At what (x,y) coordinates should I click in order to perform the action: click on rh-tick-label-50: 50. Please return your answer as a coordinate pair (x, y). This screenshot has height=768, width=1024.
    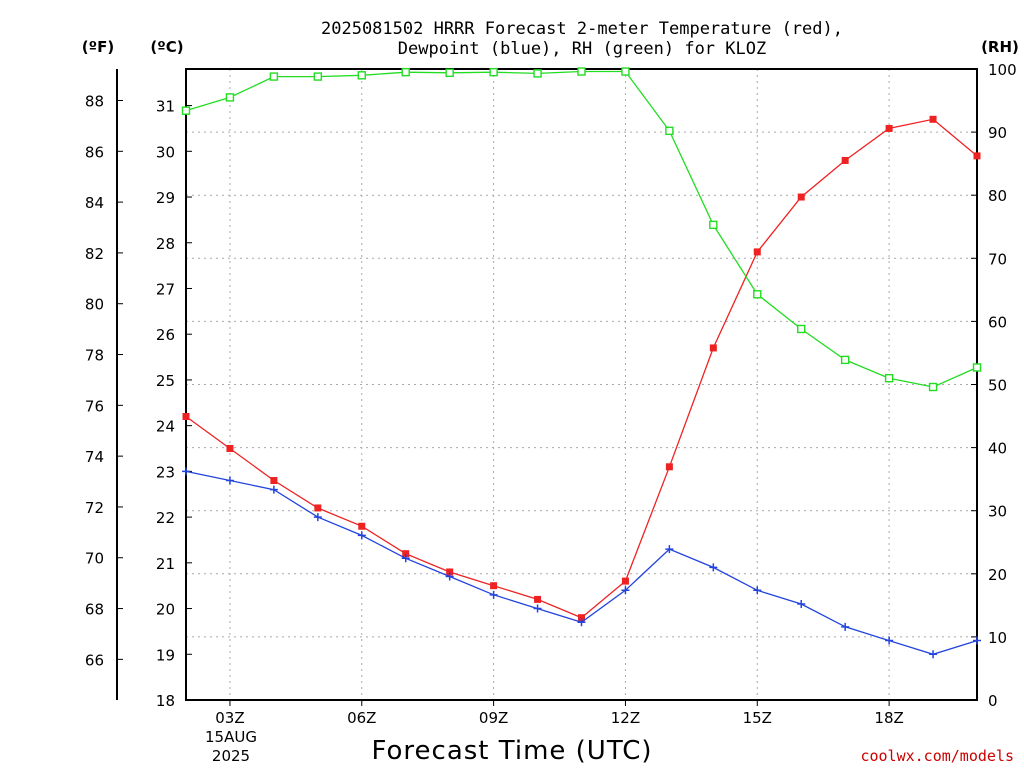
    Looking at the image, I should click on (997, 386).